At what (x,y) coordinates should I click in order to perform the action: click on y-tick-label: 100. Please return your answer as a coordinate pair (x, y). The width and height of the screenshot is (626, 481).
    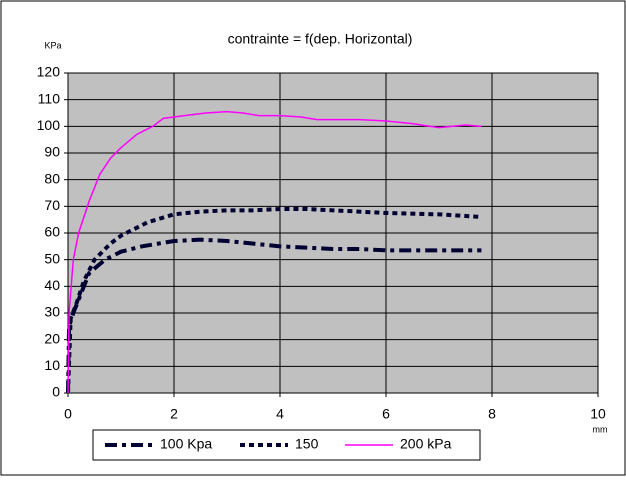
    Looking at the image, I should click on (49, 125).